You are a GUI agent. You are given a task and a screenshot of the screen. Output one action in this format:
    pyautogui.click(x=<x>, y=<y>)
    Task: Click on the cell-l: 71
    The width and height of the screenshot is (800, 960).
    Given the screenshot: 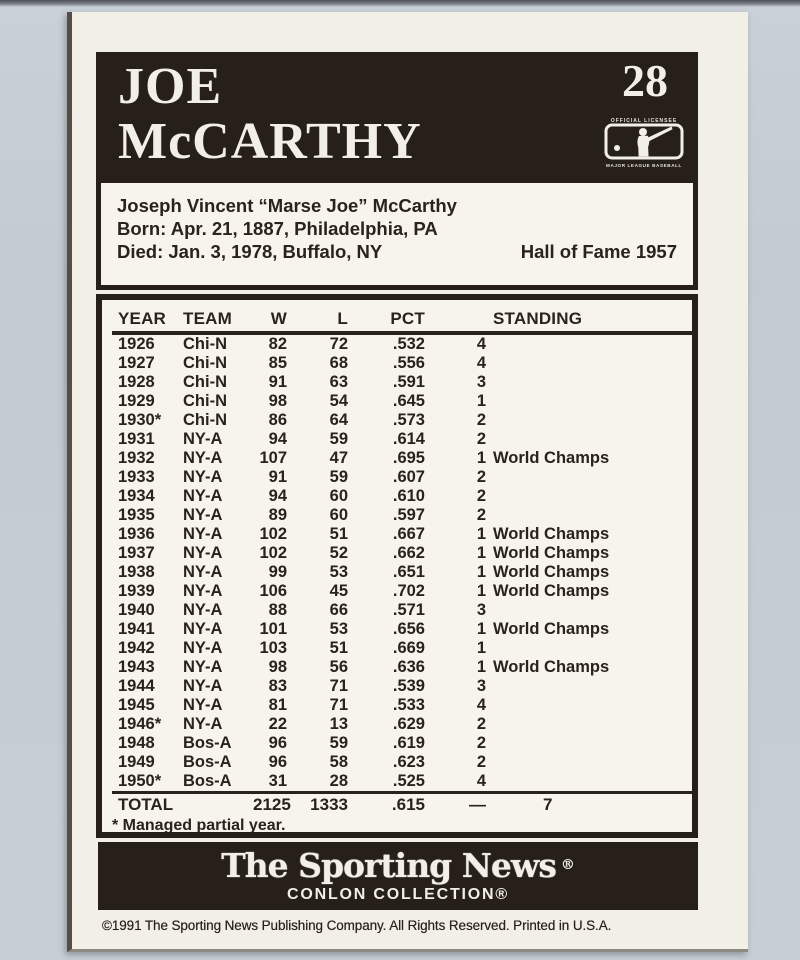 What is the action you would take?
    pyautogui.click(x=338, y=686)
    